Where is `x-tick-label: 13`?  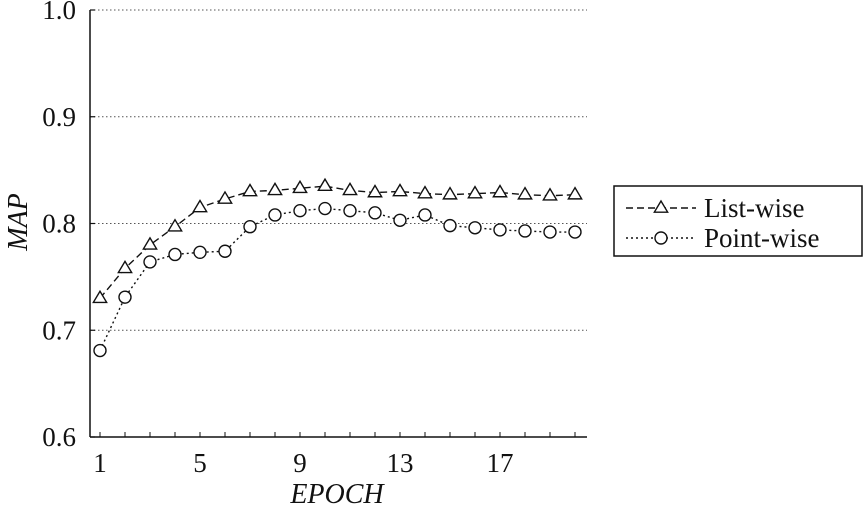 x-tick-label: 13 is located at coordinates (400, 463).